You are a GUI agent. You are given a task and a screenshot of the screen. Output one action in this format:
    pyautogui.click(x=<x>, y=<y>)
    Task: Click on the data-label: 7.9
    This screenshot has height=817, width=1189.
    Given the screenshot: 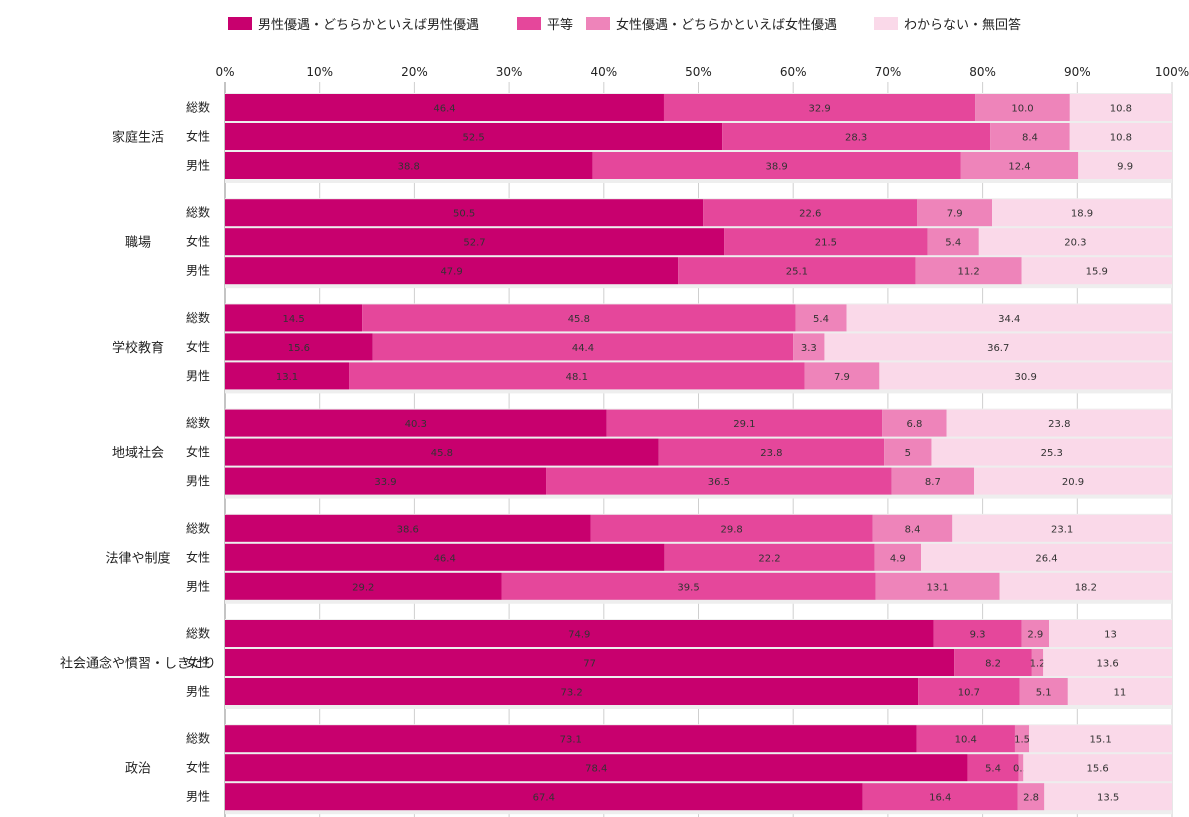 What is the action you would take?
    pyautogui.click(x=955, y=214)
    